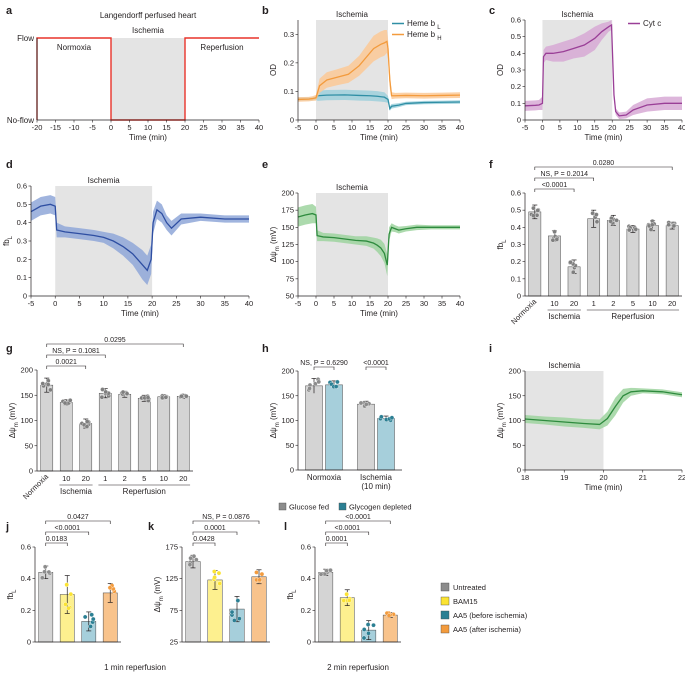 Image resolution: width=685 pixels, height=680 pixels. What do you see at coordinates (22, 186) in the screenshot?
I see `y-tick-label: 0.6` at bounding box center [22, 186].